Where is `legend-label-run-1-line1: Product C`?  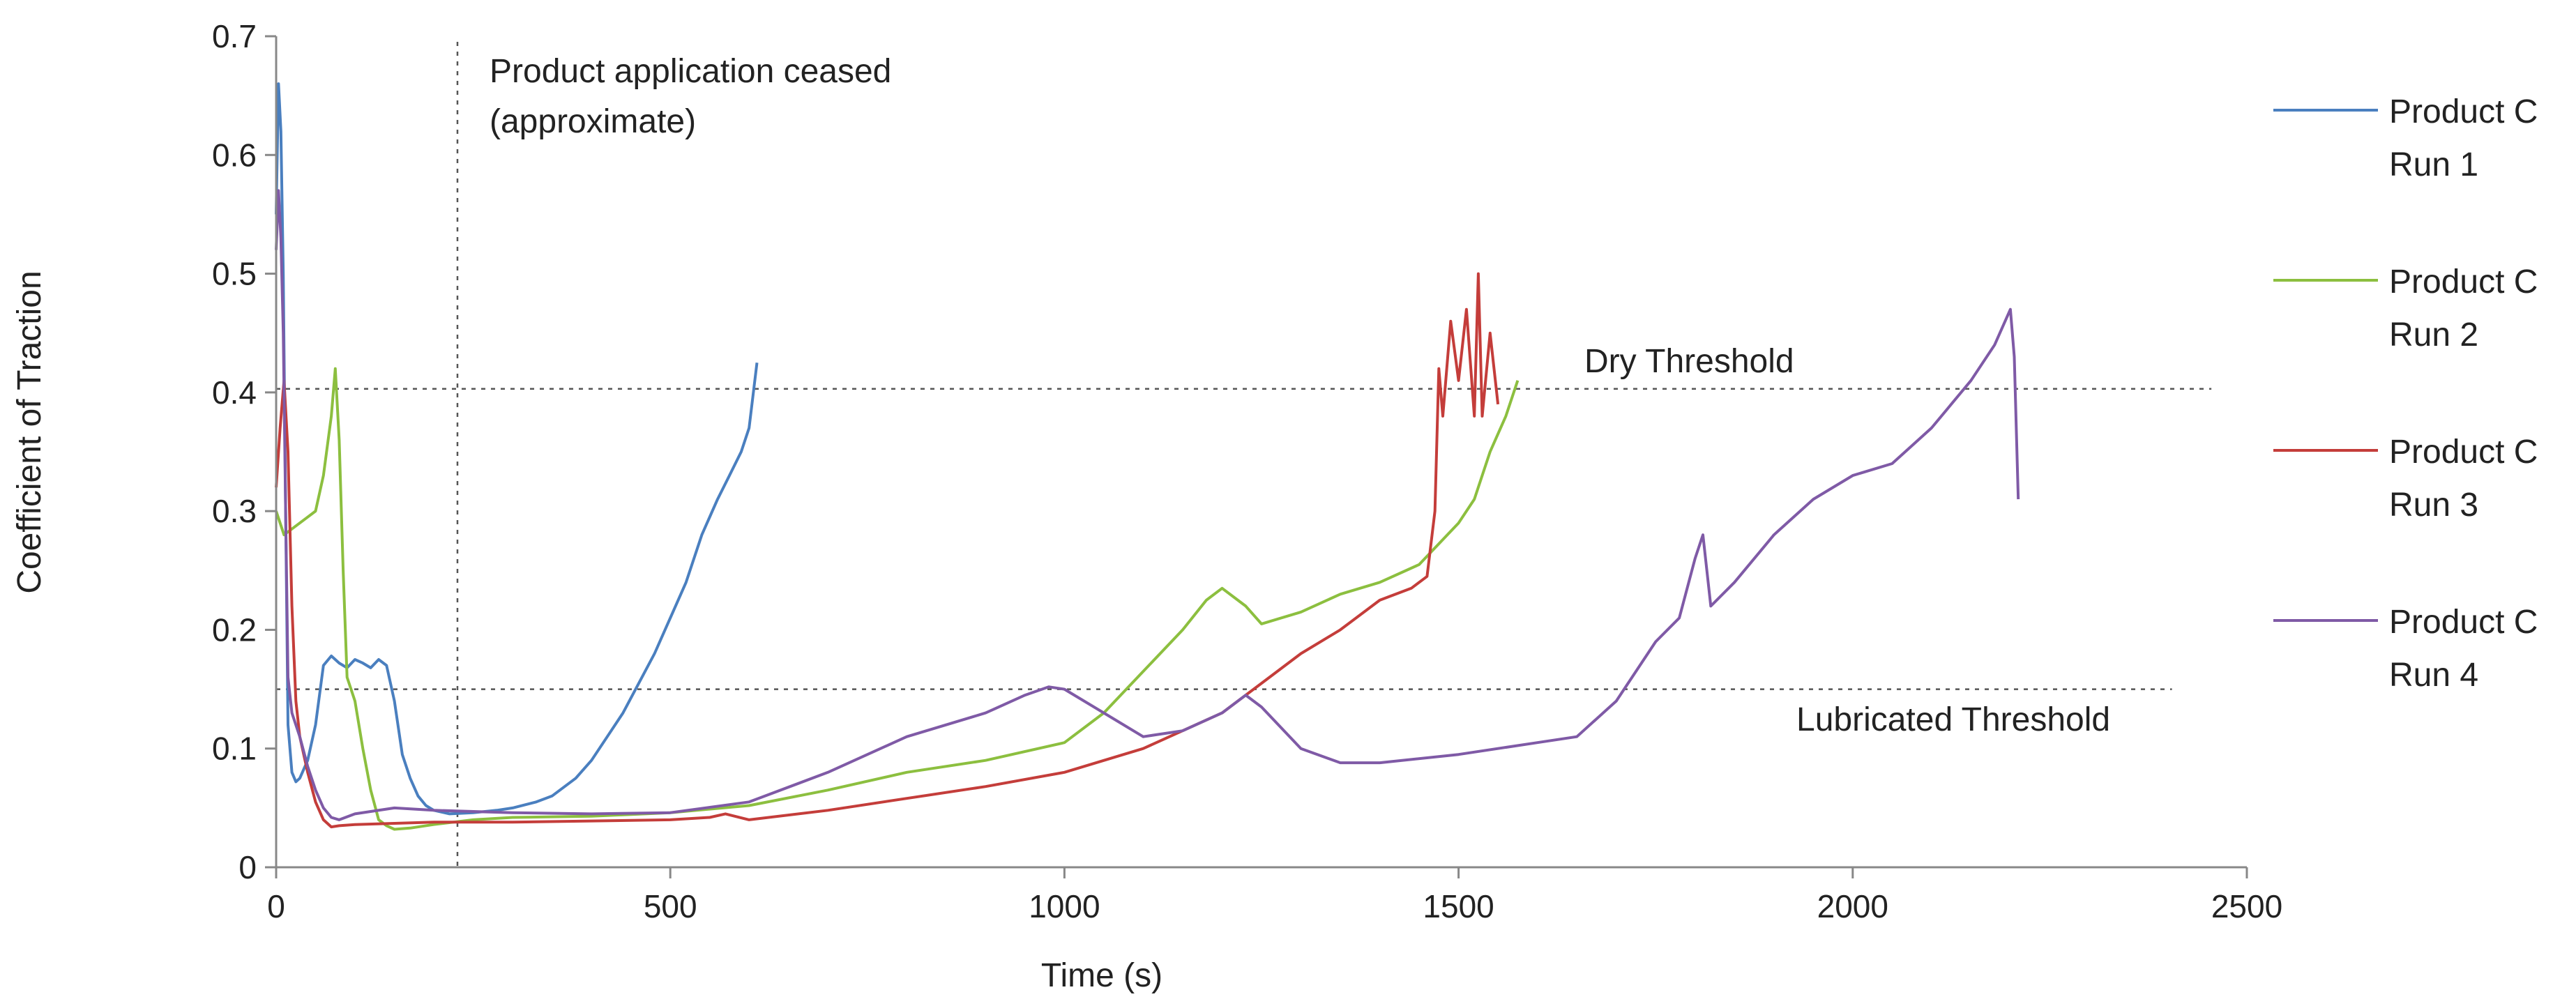 legend-label-run-1-line1: Product C is located at coordinates (2463, 111).